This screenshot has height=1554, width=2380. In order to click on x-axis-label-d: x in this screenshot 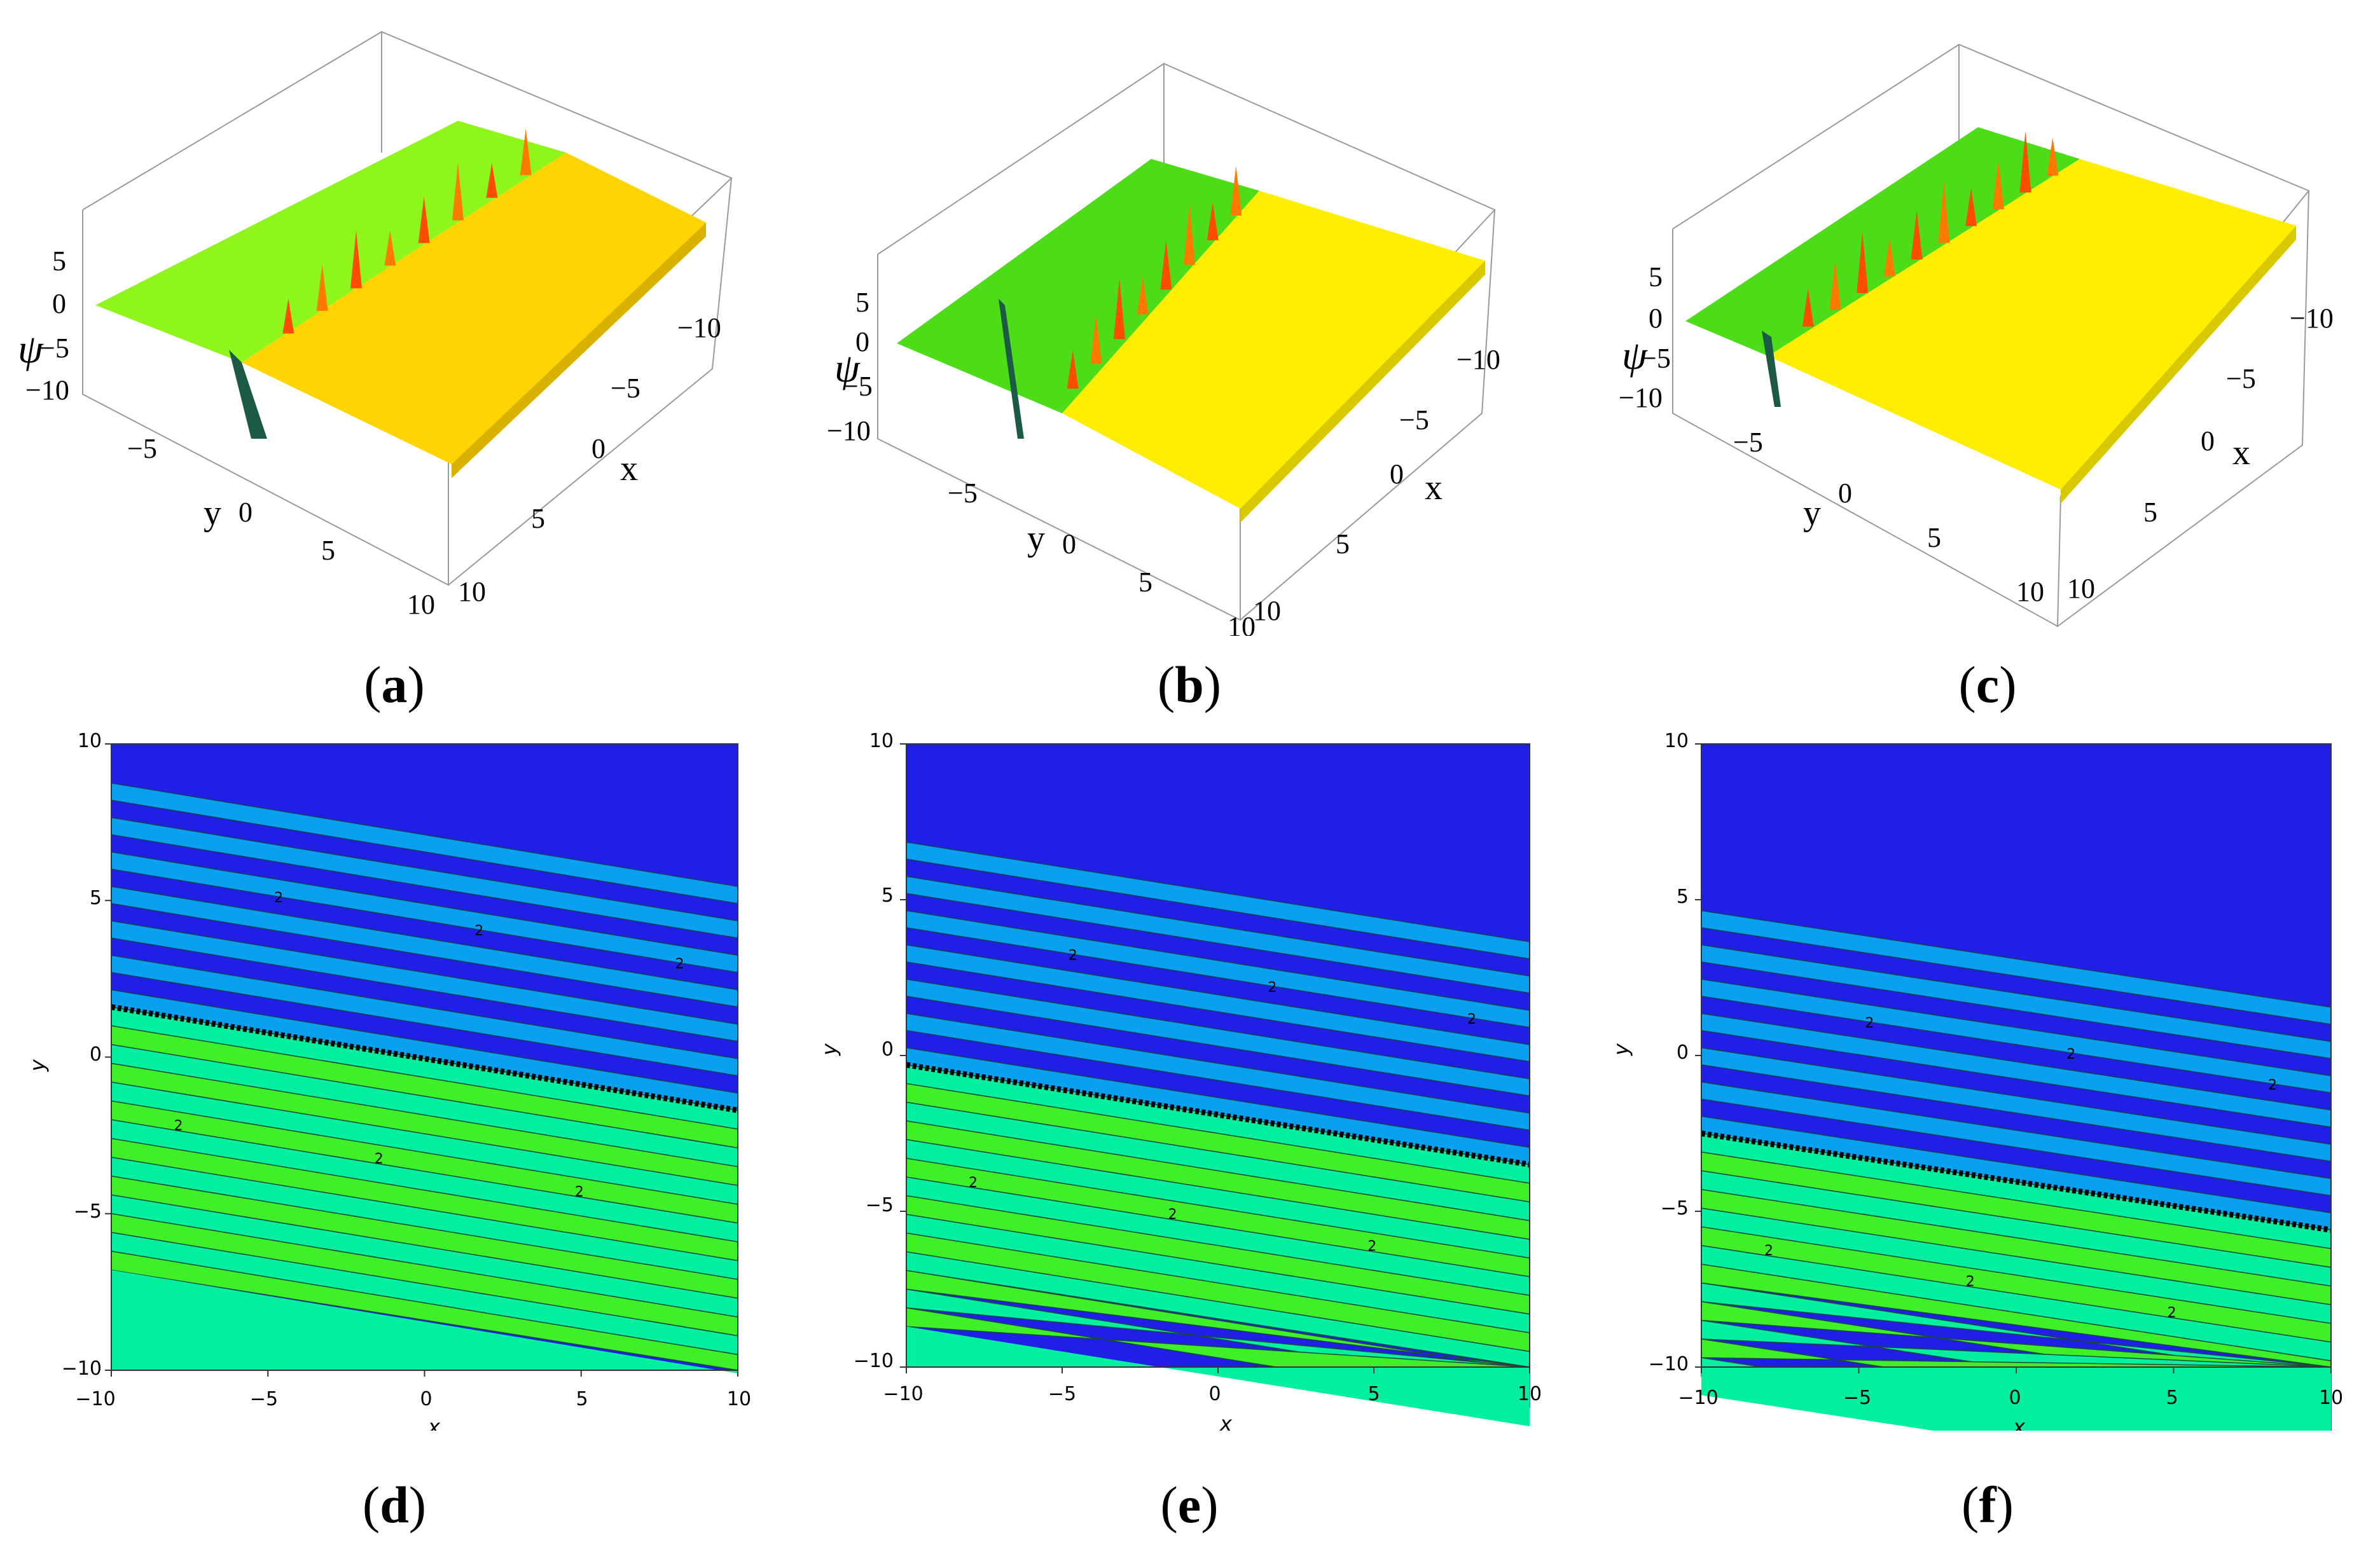, I will do `click(434, 1423)`.